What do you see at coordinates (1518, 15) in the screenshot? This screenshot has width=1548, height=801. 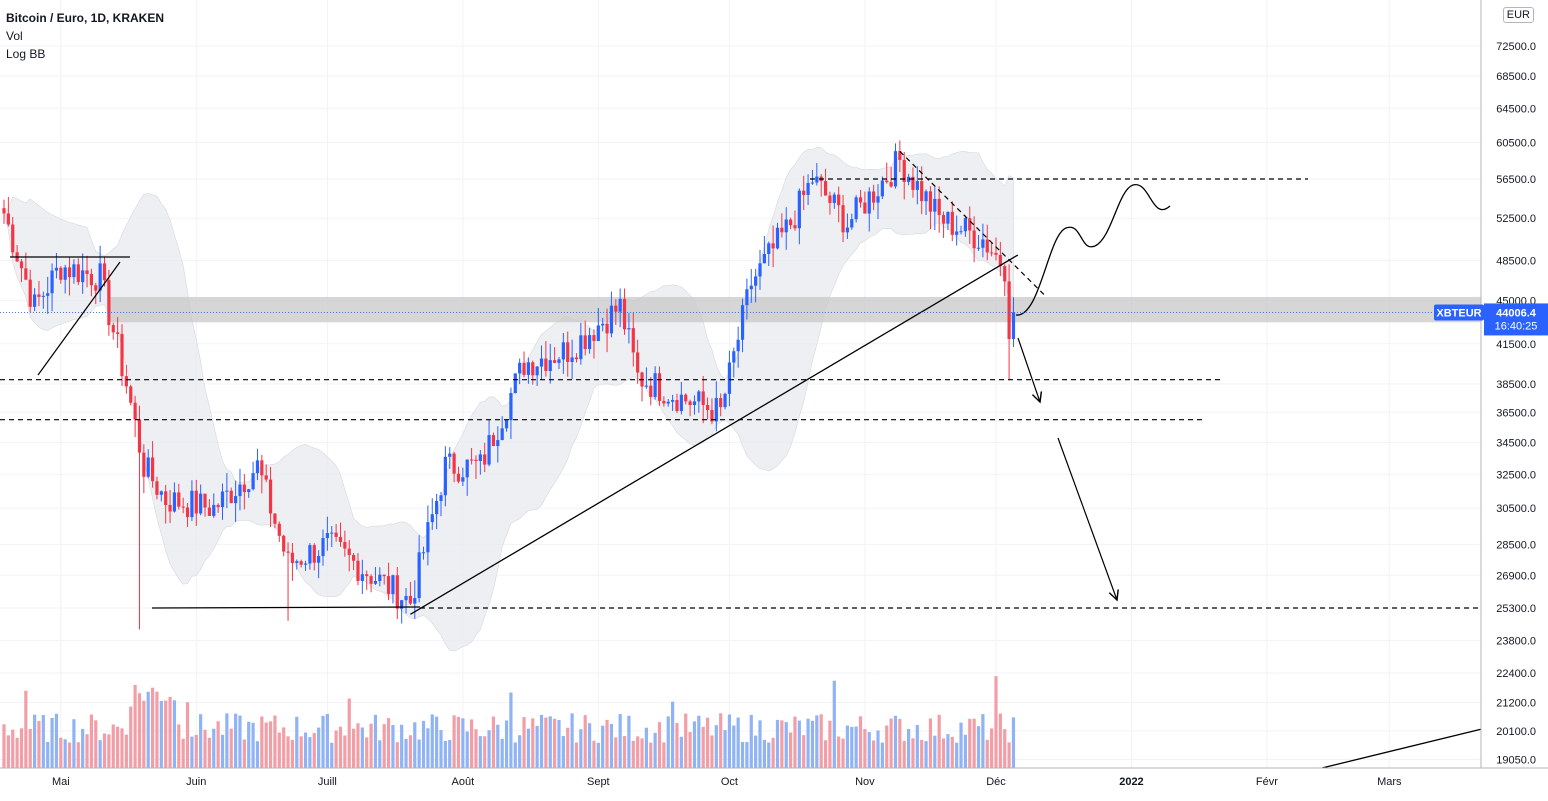 I see `currency-badge: EUR` at bounding box center [1518, 15].